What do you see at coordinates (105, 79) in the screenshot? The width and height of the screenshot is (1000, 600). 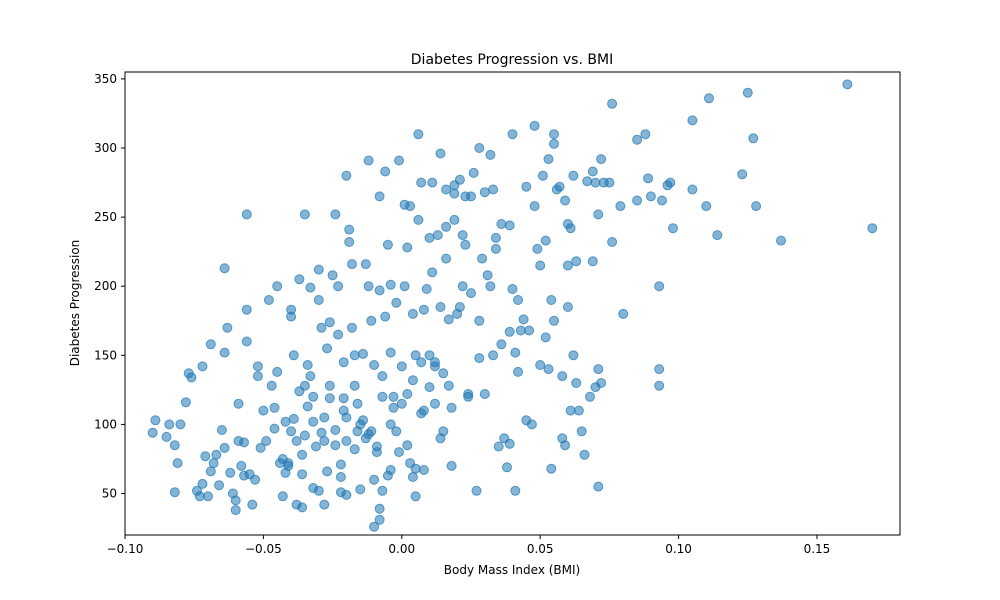 I see `y-tick-label: 350` at bounding box center [105, 79].